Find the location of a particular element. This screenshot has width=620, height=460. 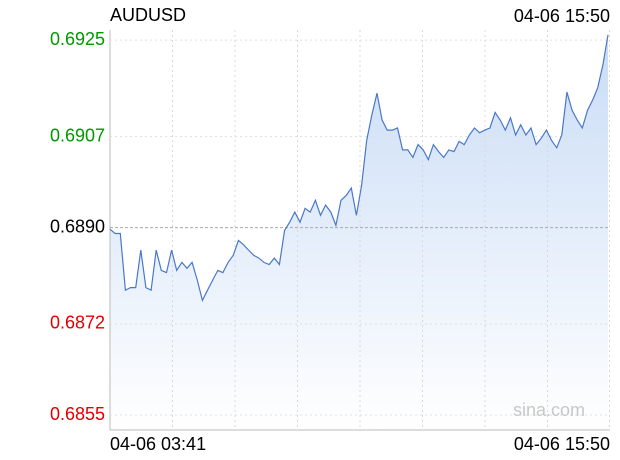

timestamp: 04-06 15:50 is located at coordinates (562, 16).